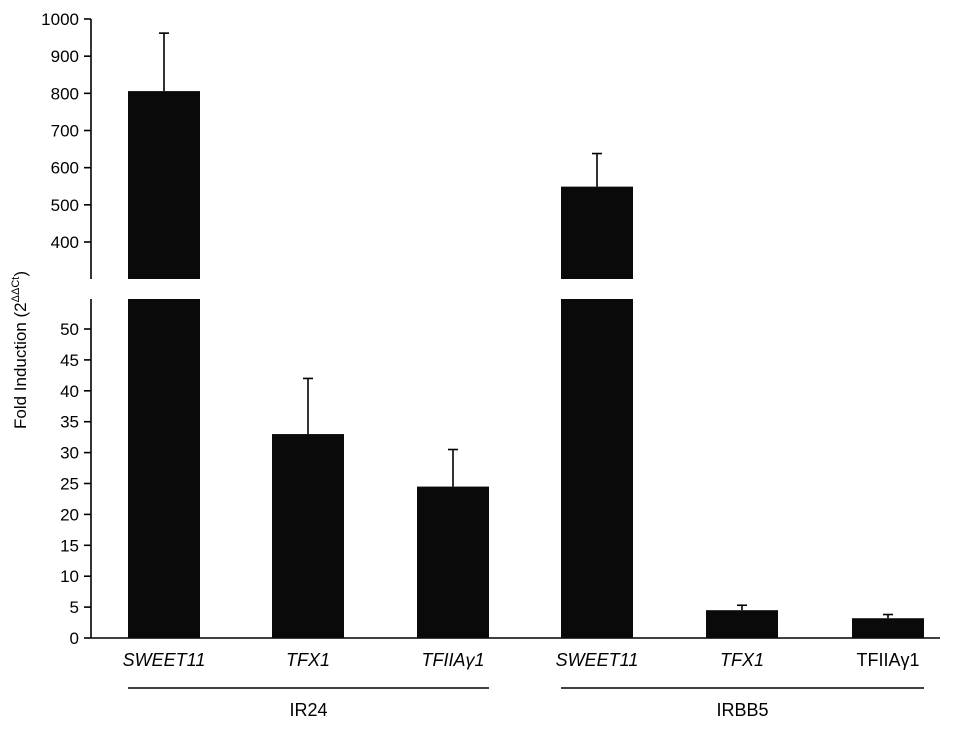  What do you see at coordinates (69, 360) in the screenshot?
I see `y-tick-label: 45` at bounding box center [69, 360].